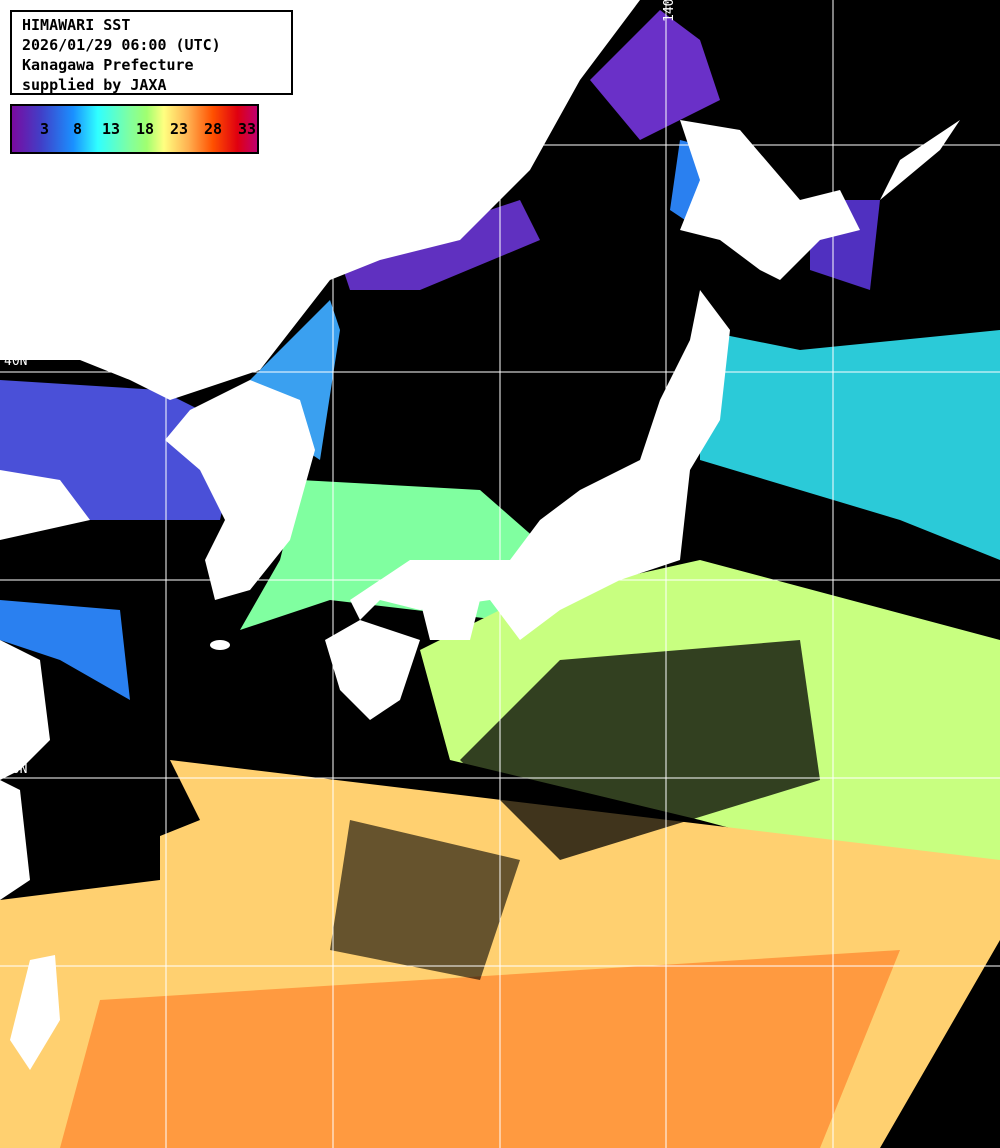 Image resolution: width=1000 pixels, height=1148 pixels. Describe the element at coordinates (16, 769) in the screenshot. I see `lat-label-30n: 30N` at that location.